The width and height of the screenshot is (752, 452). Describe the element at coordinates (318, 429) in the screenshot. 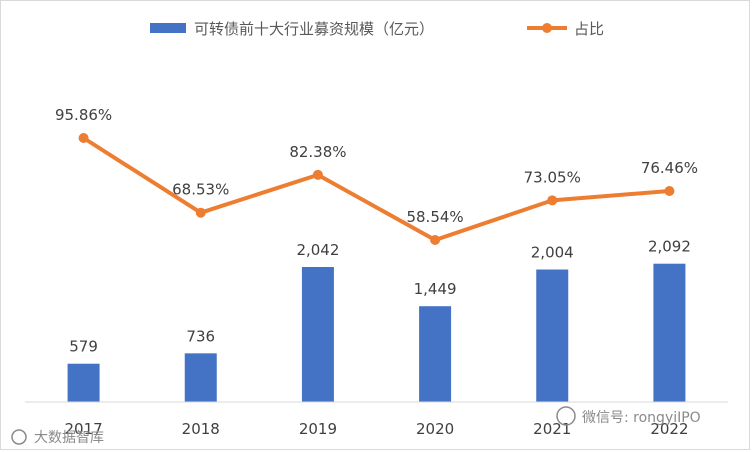

I see `tick-label-2019: 2019` at that location.